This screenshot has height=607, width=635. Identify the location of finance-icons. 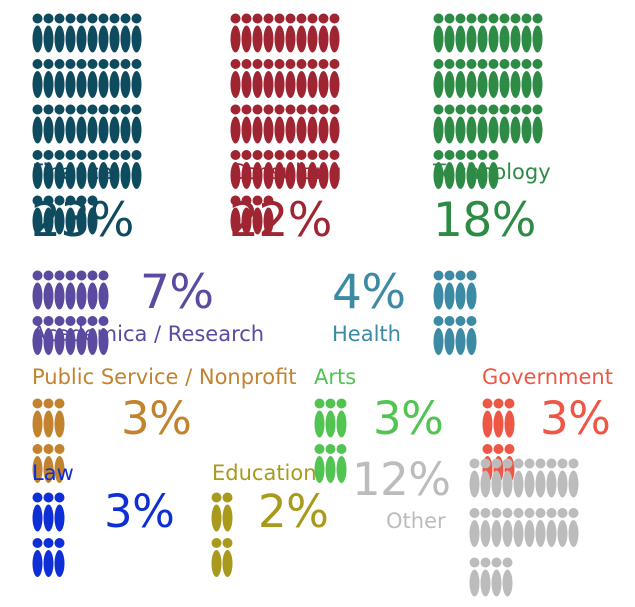
(87, 129).